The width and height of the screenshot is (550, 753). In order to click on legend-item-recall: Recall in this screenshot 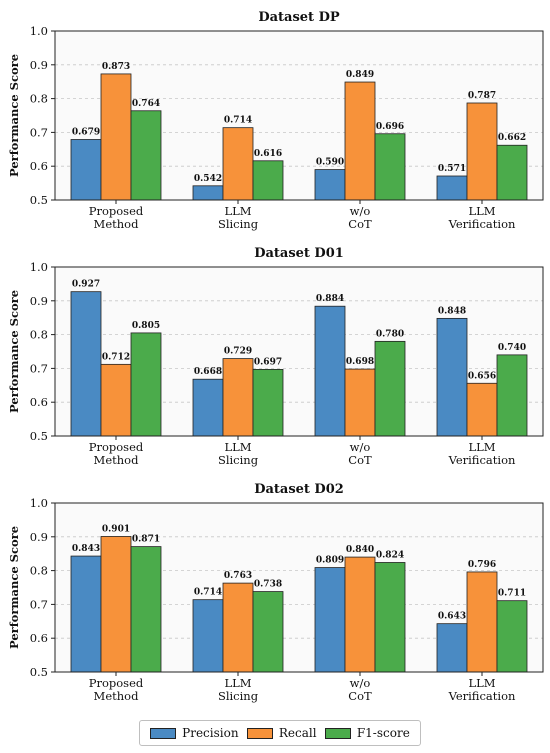, I will do `click(281, 733)`.